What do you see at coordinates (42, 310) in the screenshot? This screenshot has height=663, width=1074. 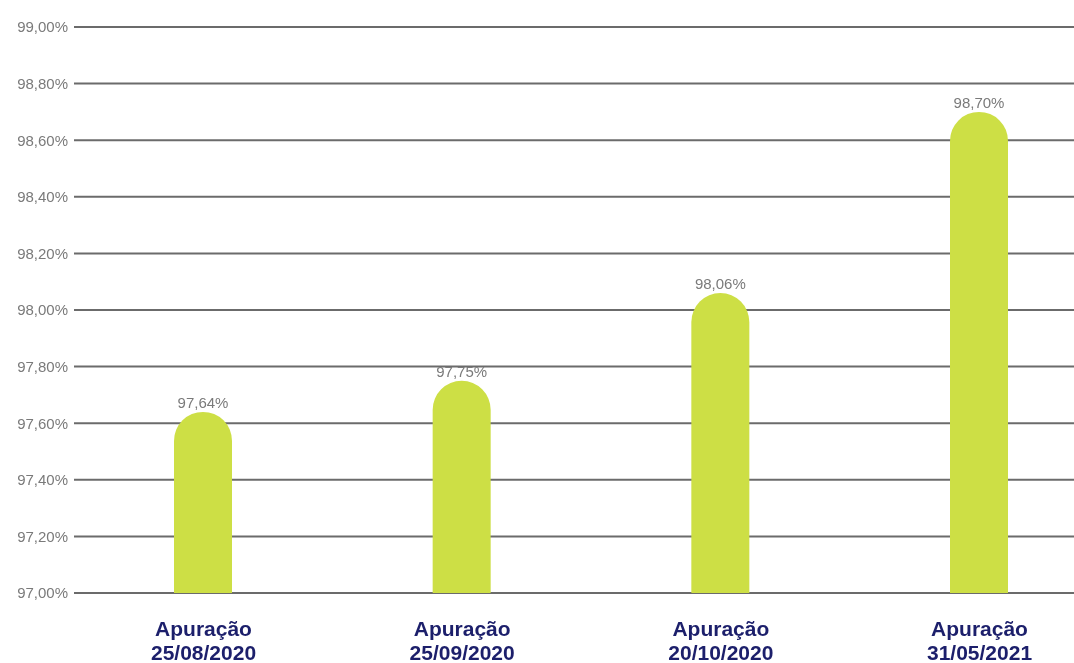 I see `y-tick-label: 98,00%` at bounding box center [42, 310].